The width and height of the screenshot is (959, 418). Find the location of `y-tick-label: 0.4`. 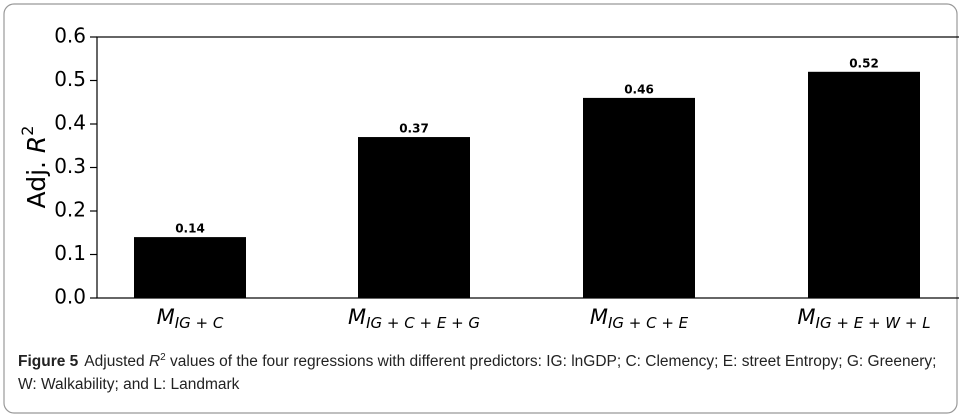

y-tick-label: 0.4 is located at coordinates (70, 123).